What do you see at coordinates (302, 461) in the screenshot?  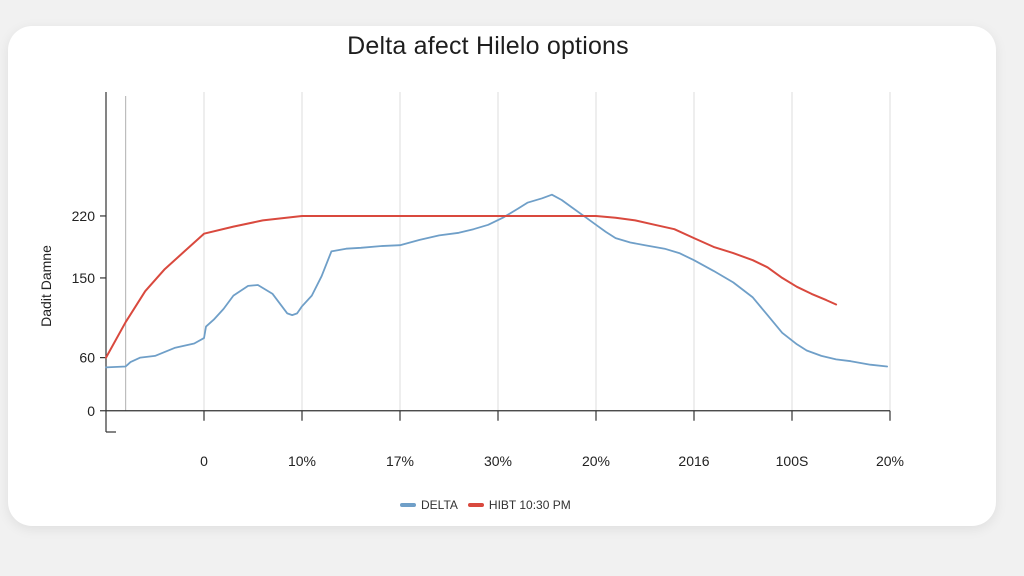 I see `x-tick-label: 10%` at bounding box center [302, 461].